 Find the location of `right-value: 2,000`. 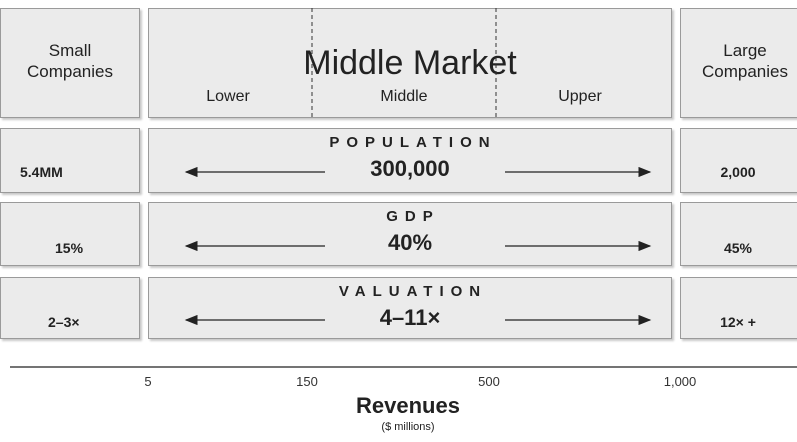

right-value: 2,000 is located at coordinates (738, 172).